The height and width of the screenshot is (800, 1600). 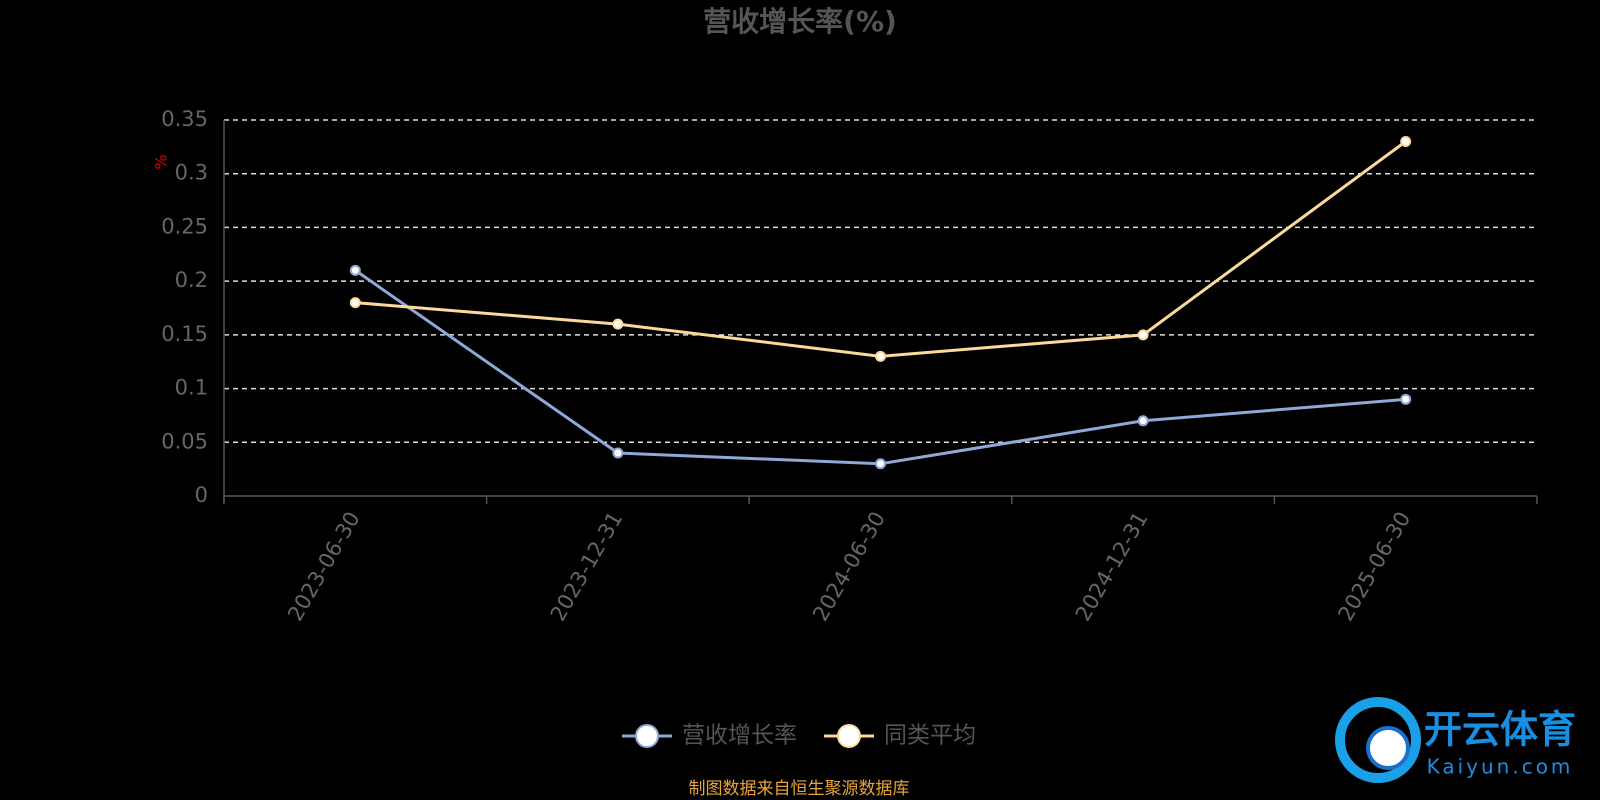 What do you see at coordinates (930, 736) in the screenshot?
I see `legend-label: 同类平均` at bounding box center [930, 736].